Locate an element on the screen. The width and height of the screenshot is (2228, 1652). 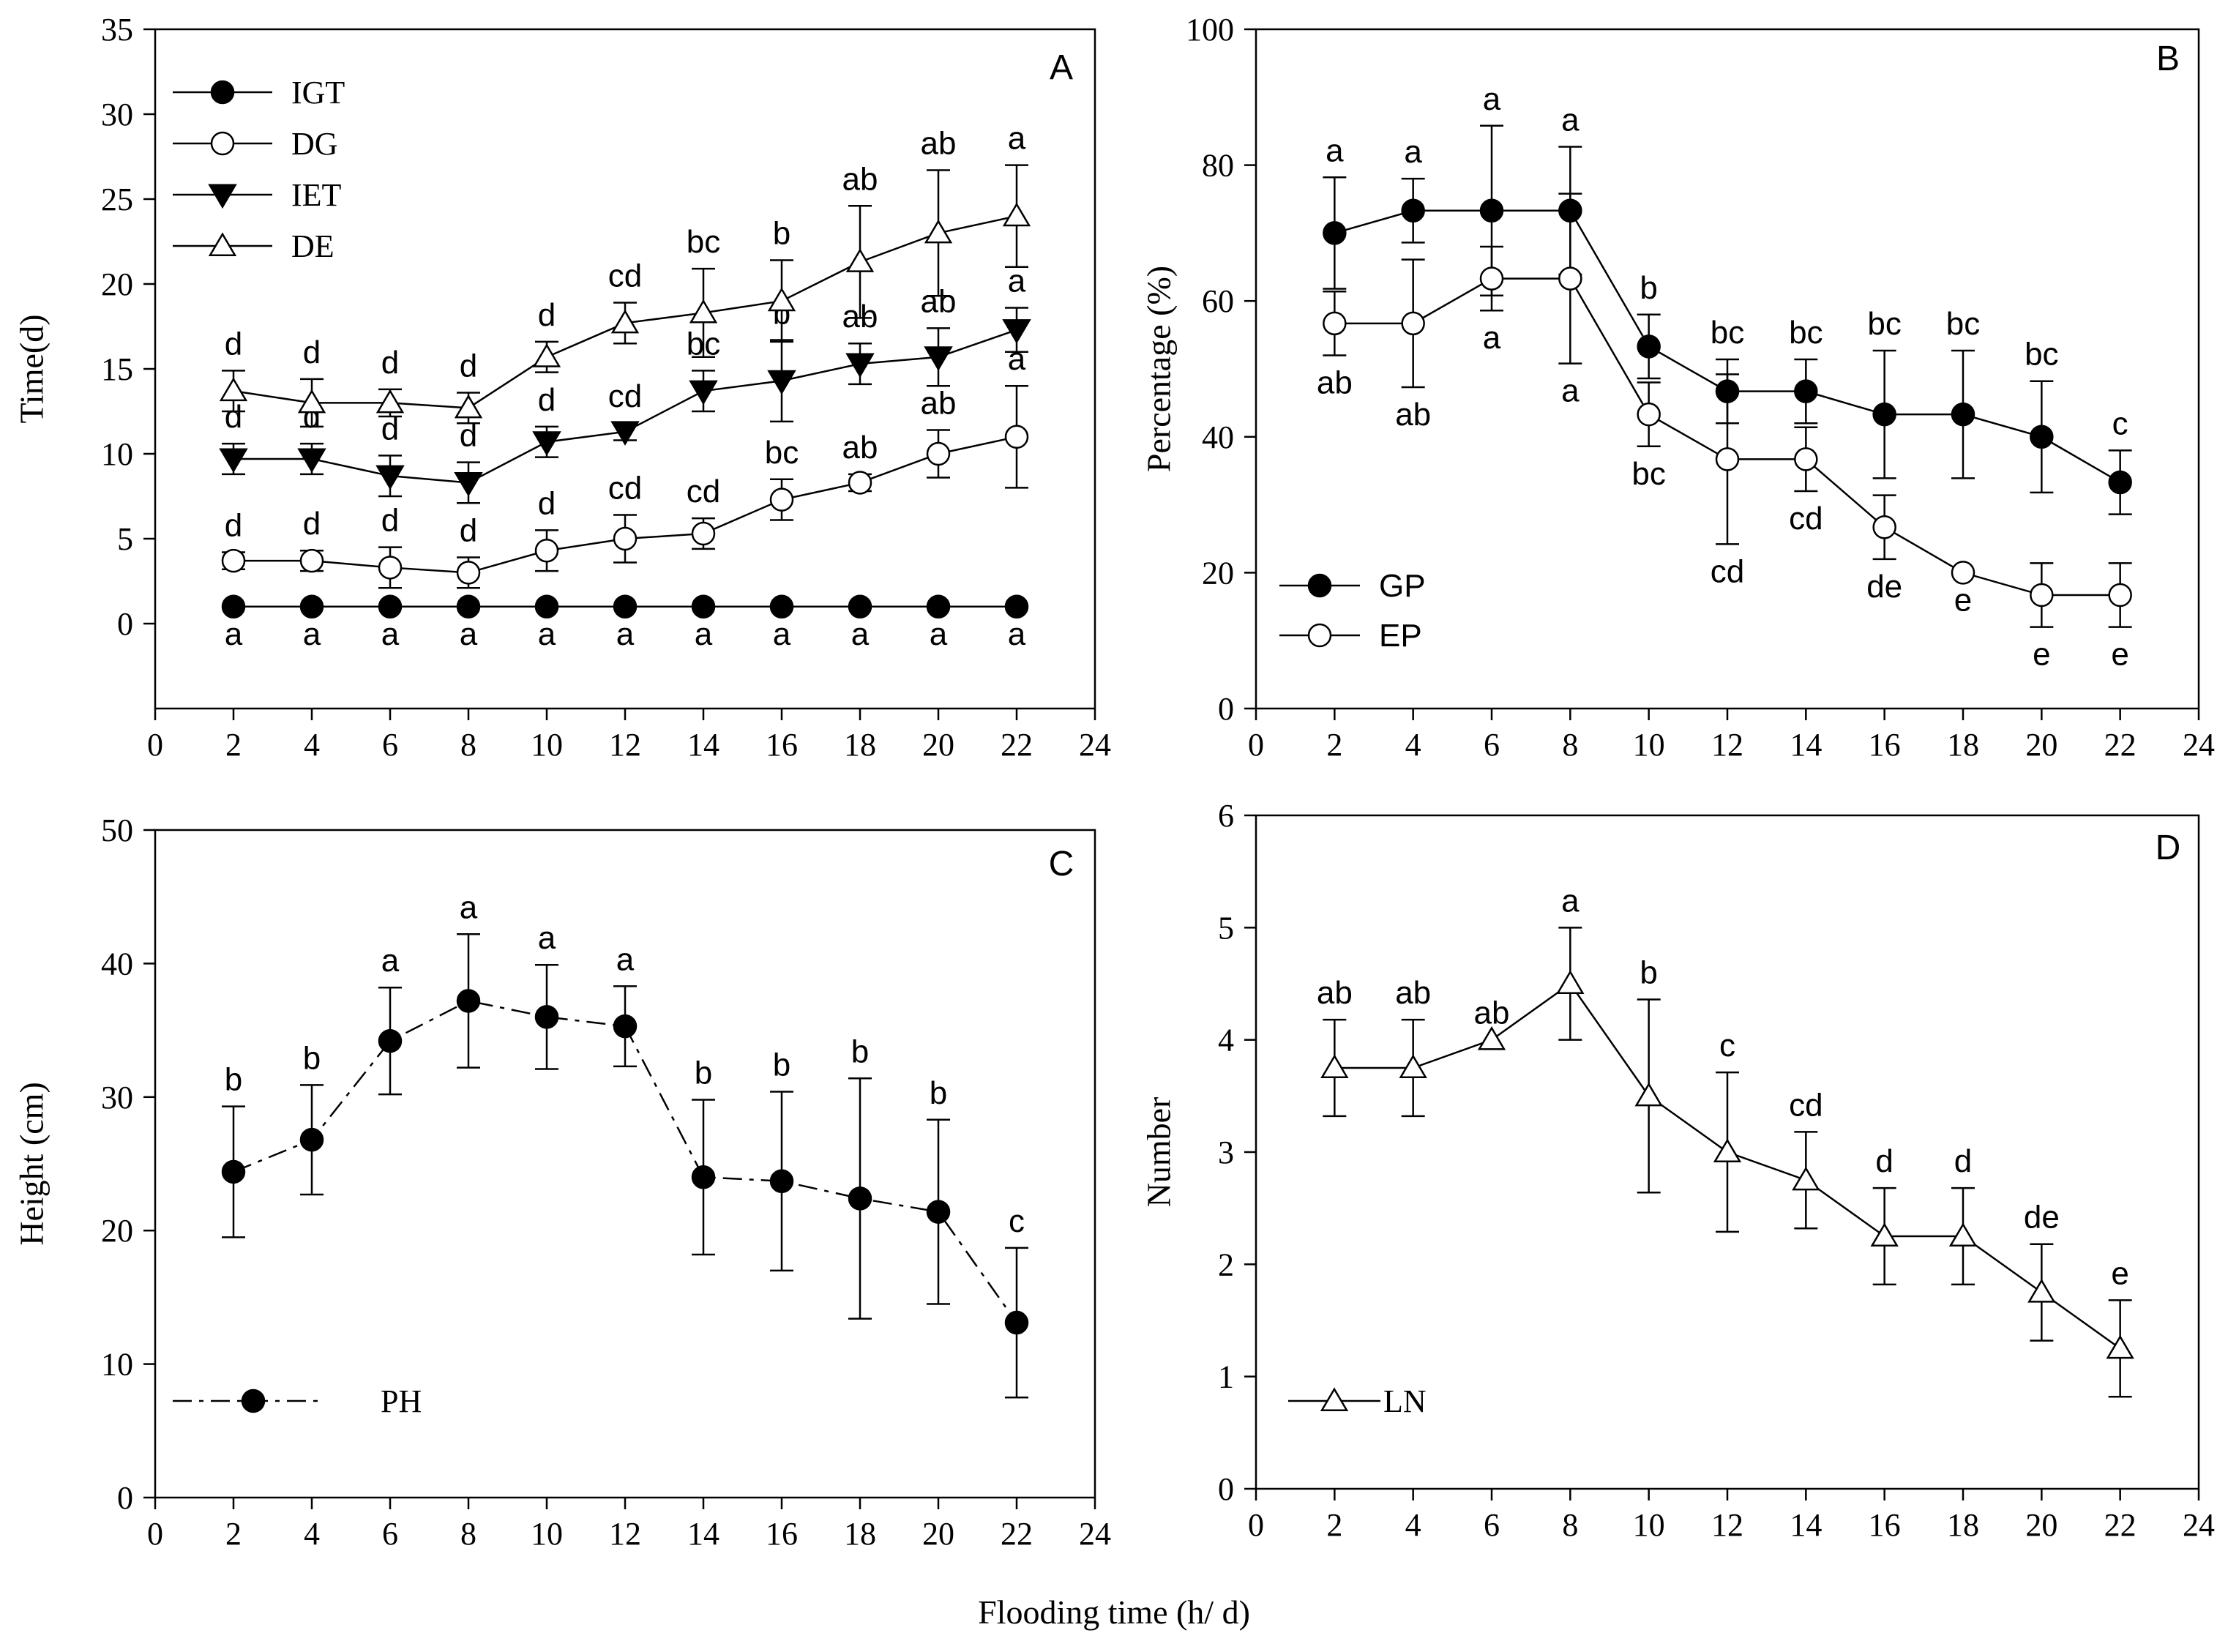
panel-a-x-tick-label: 10 is located at coordinates (547, 745).